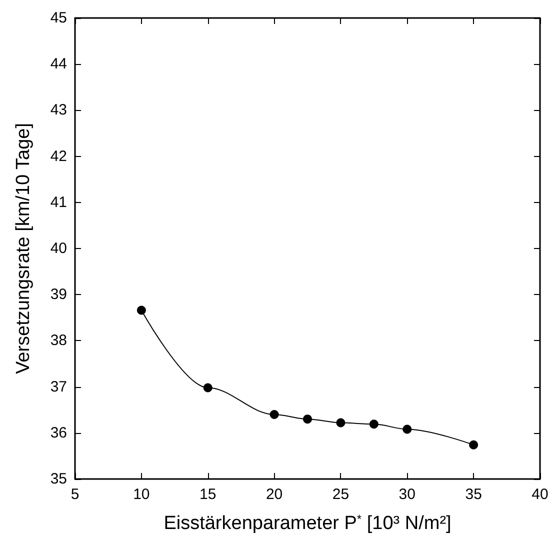  Describe the element at coordinates (58, 64) in the screenshot. I see `y-tick-label: 44` at that location.